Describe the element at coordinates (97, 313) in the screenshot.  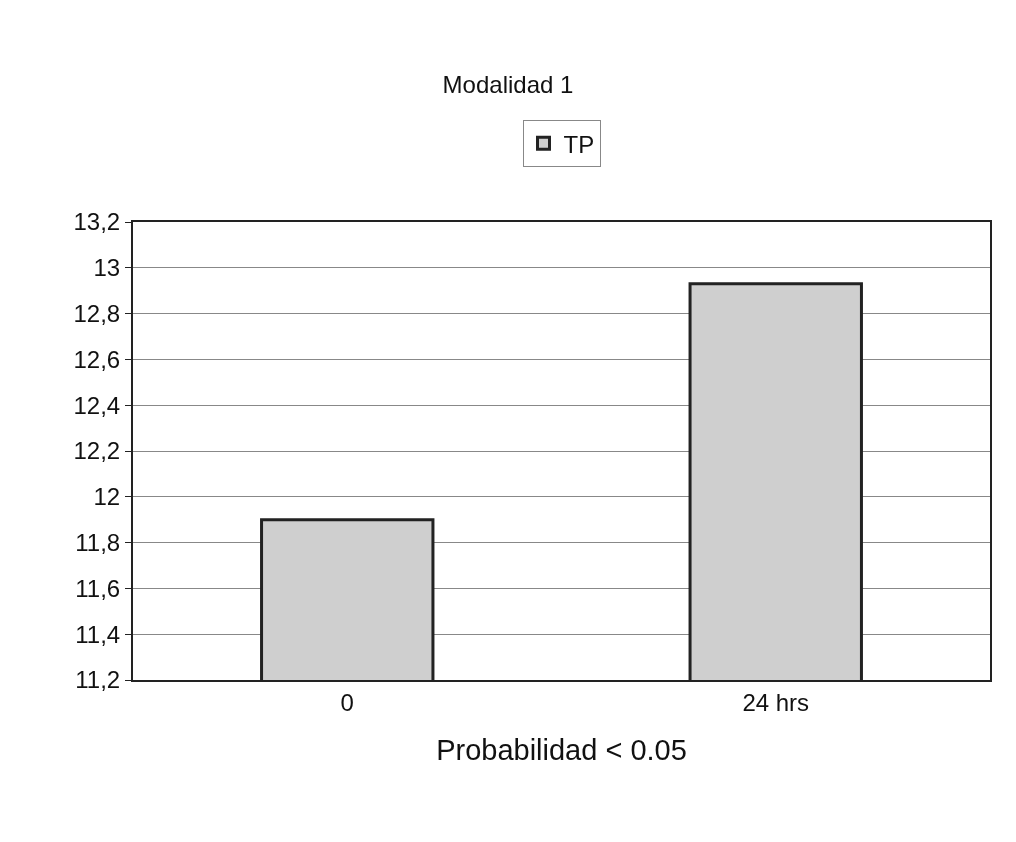
I see `y-tick-label: 12,8` at that location.